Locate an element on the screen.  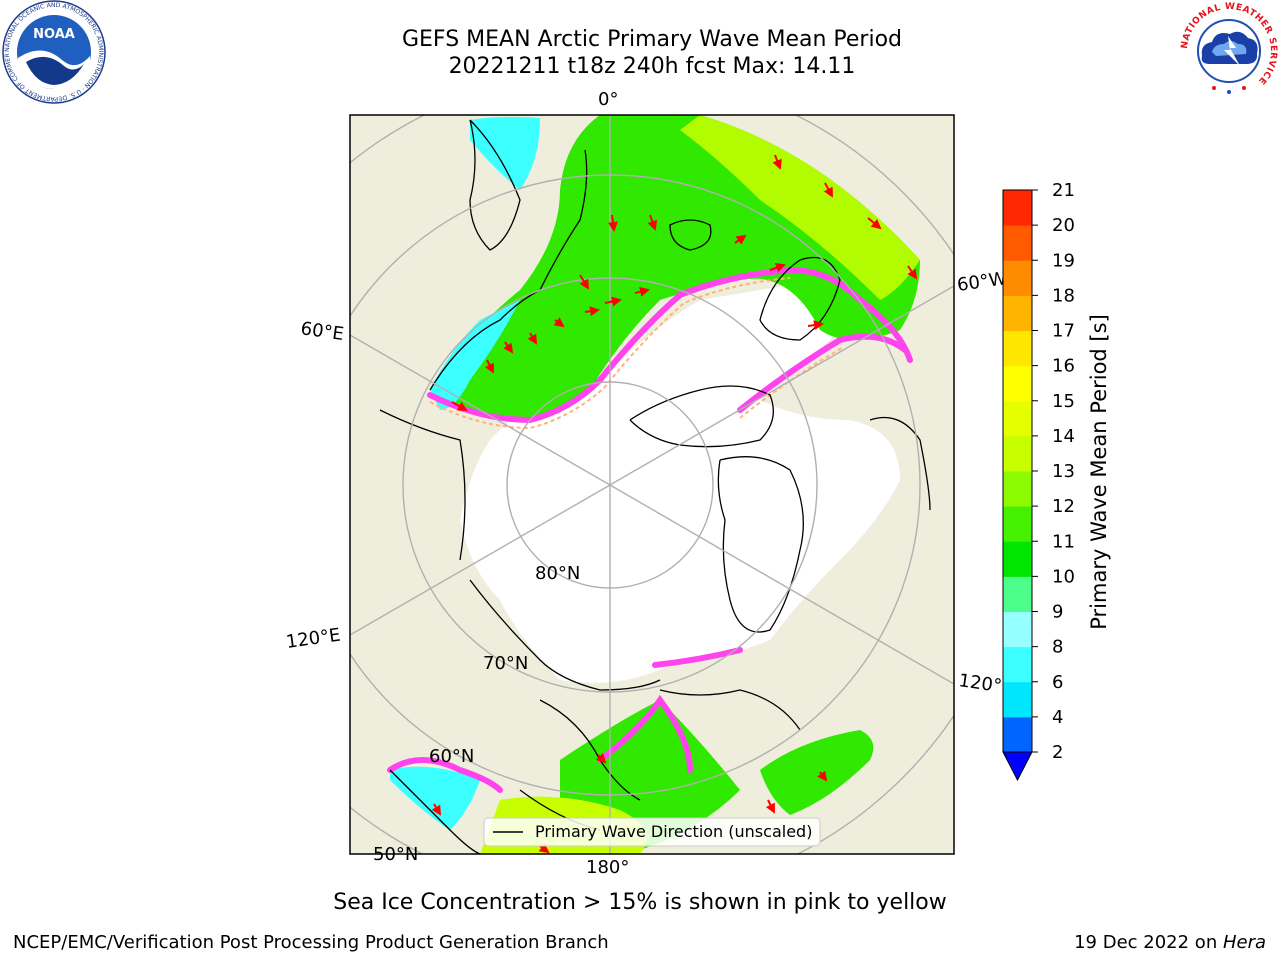
lon-label-120e: 120°E is located at coordinates (313, 639).